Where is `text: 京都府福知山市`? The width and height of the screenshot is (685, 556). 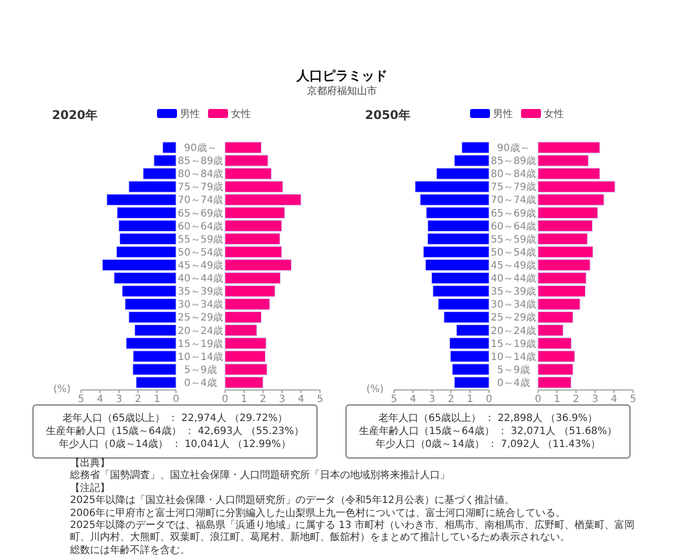 text: 京都府福知山市 is located at coordinates (342, 91).